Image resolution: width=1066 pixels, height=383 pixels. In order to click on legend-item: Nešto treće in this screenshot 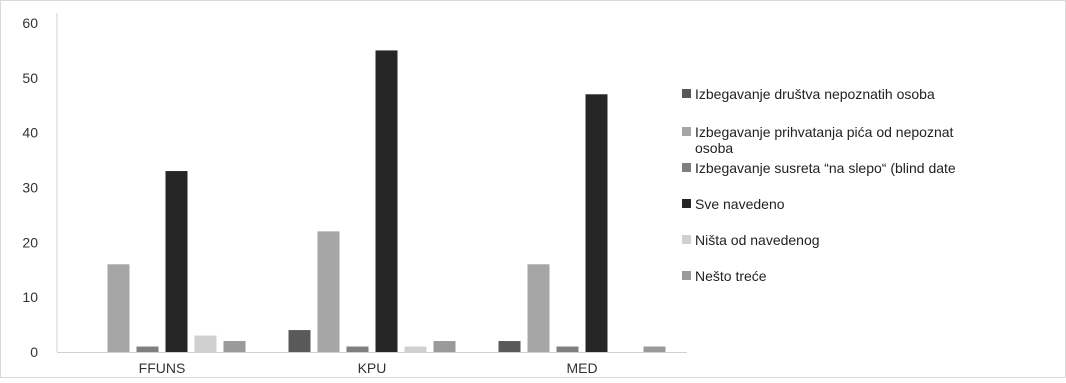, I will do `click(724, 276)`.